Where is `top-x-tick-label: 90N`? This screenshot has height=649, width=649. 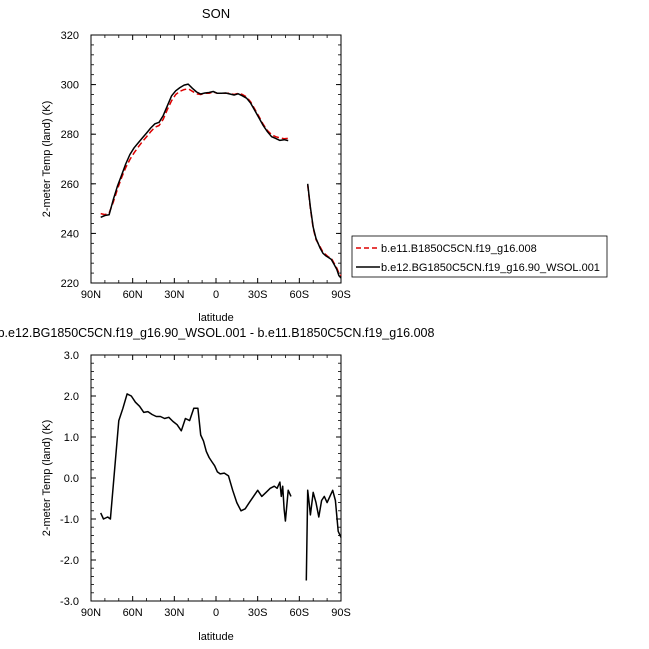 top-x-tick-label: 90N is located at coordinates (91, 295).